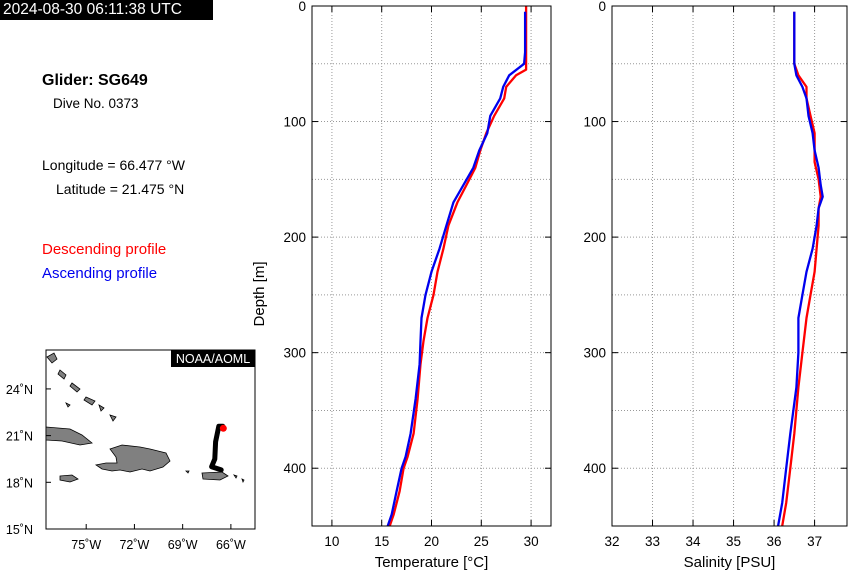 This screenshot has width=850, height=574. I want to click on map-lat-label: 18˚N, so click(19, 483).